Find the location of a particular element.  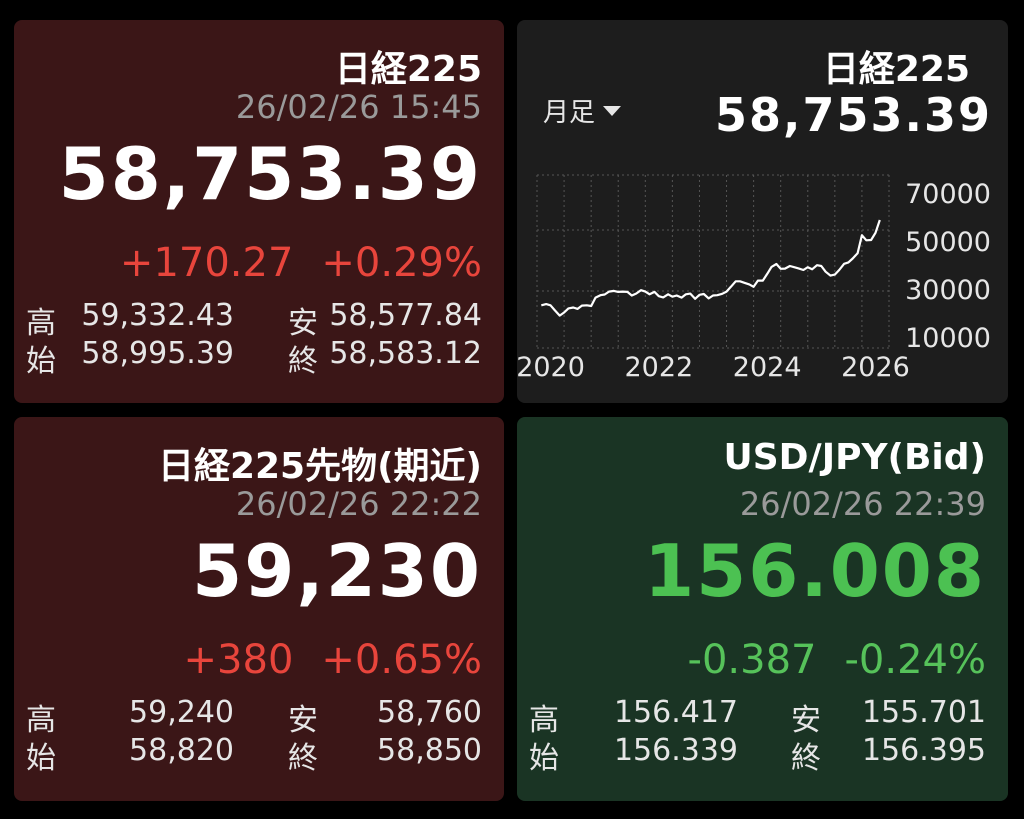

x-tick-label: 2020 is located at coordinates (551, 367).